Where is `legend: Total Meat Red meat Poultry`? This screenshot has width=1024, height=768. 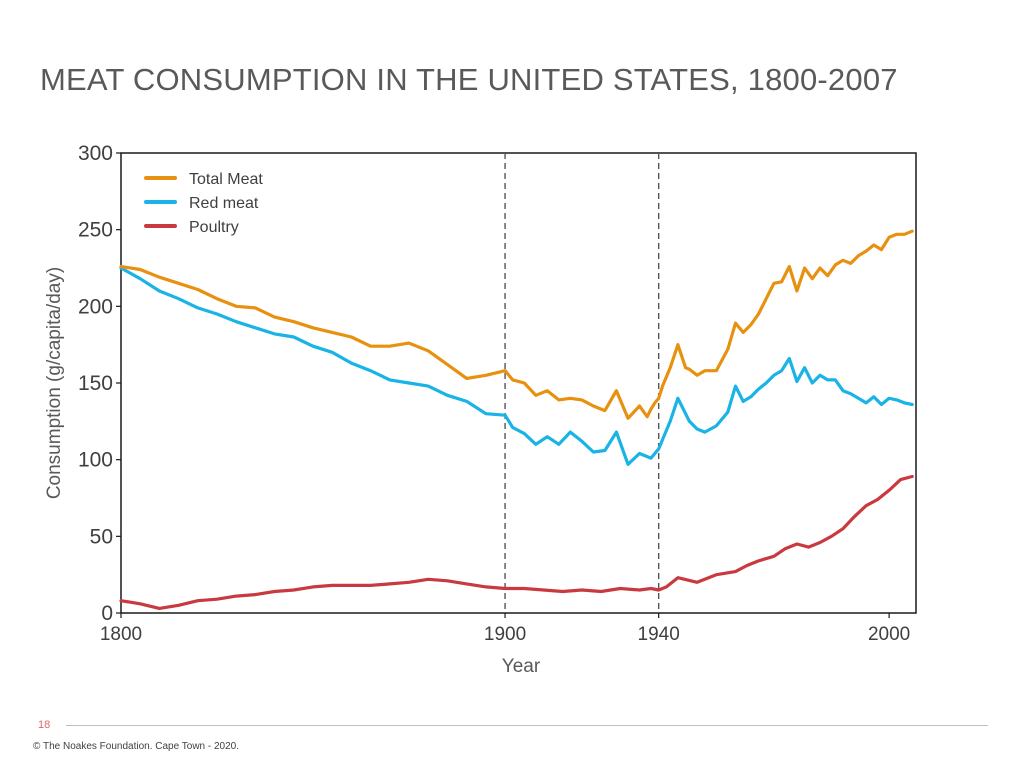 legend: Total Meat Red meat Poultry is located at coordinates (203, 203).